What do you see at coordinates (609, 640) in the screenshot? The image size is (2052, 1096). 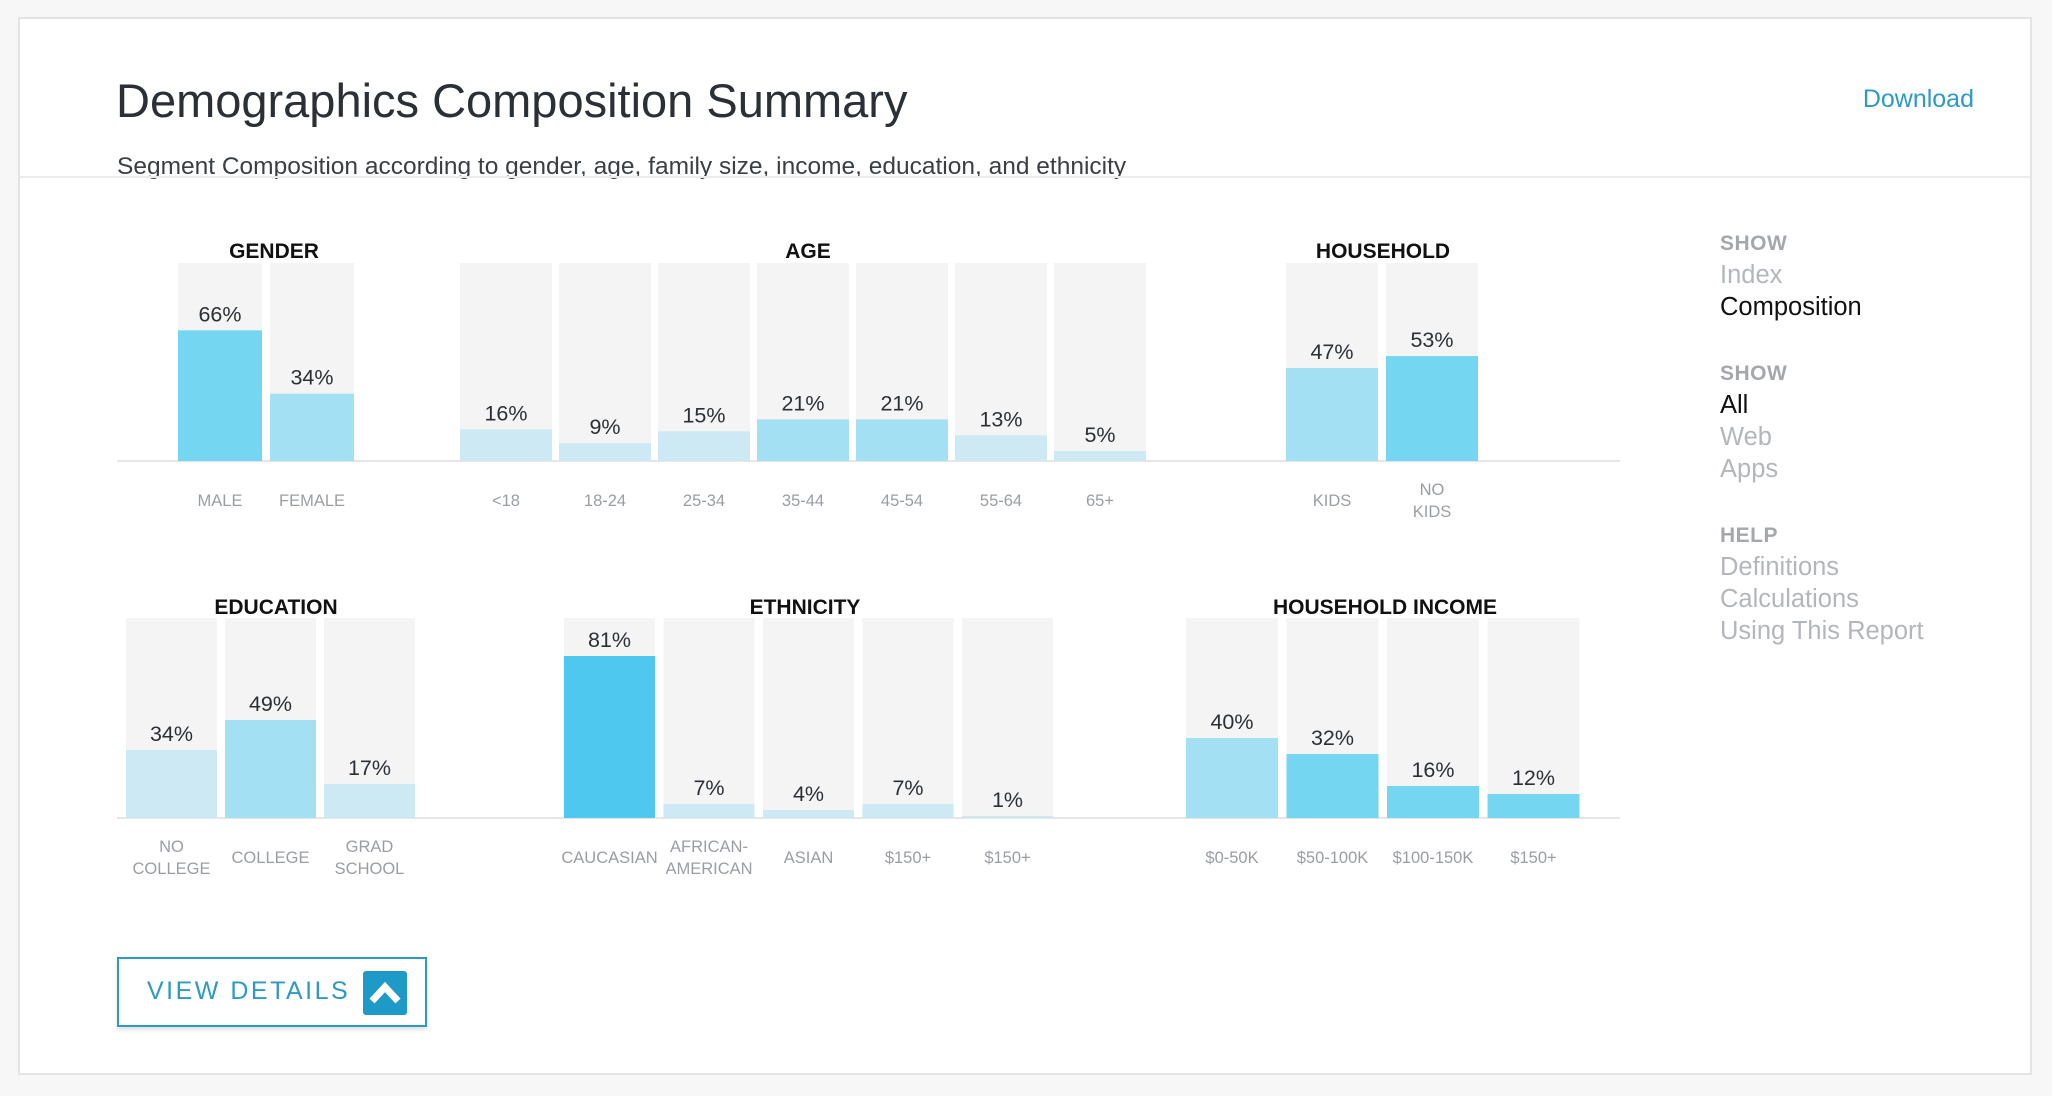 I see `value-label-ethnicity-1: 81%` at bounding box center [609, 640].